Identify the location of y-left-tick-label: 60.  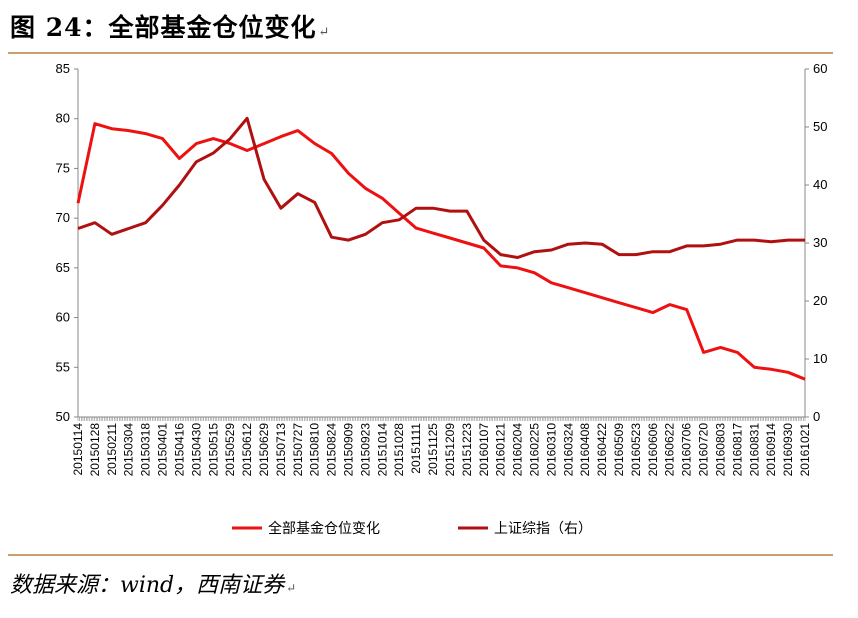
(63, 317).